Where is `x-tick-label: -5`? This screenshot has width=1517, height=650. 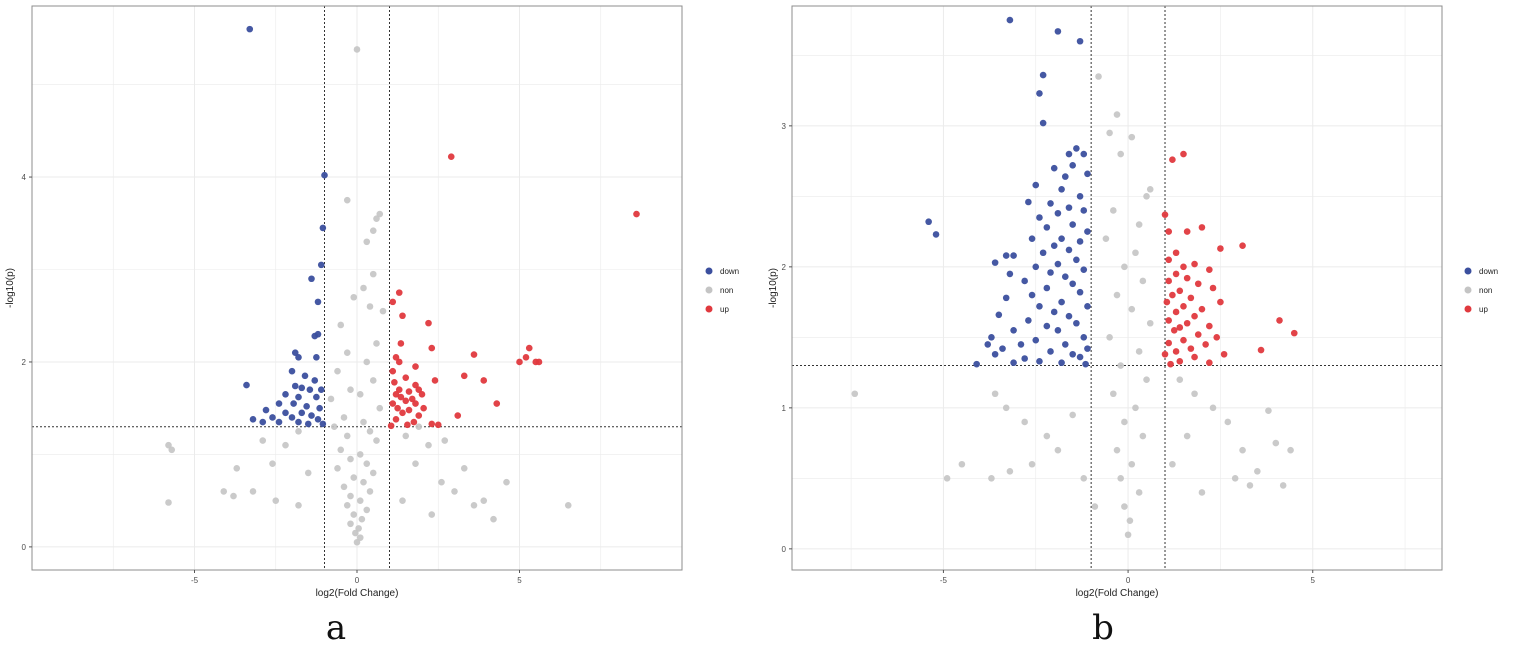
x-tick-label: -5 is located at coordinates (944, 580).